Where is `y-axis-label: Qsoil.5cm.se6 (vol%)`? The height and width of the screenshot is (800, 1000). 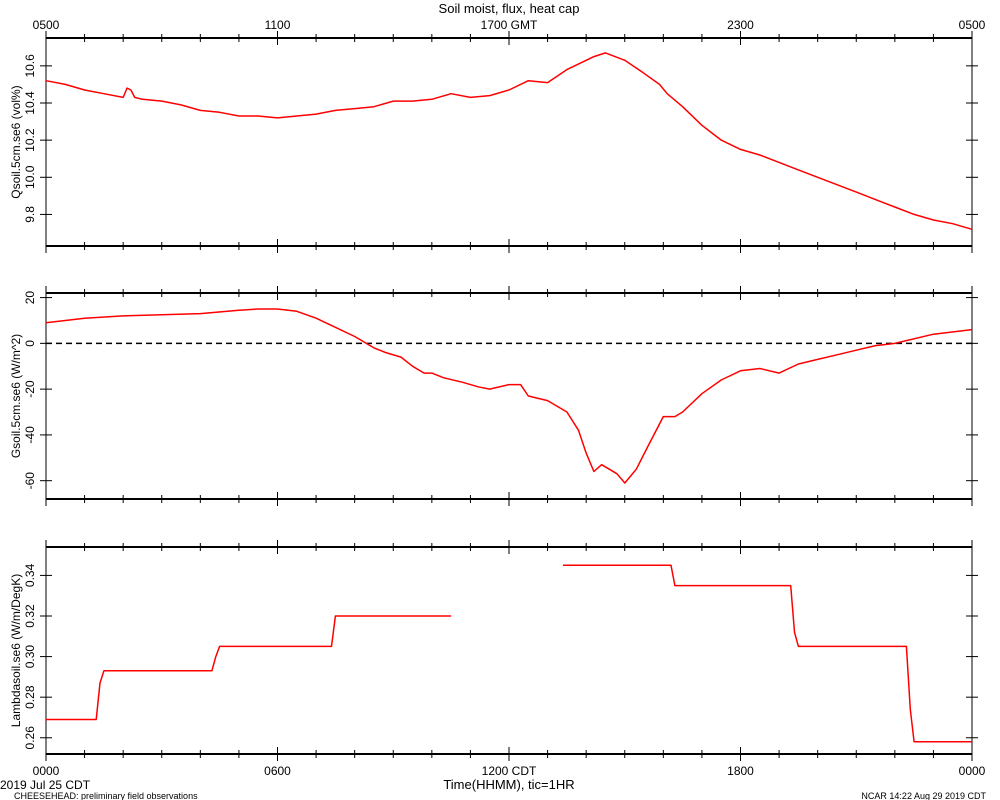
y-axis-label: Qsoil.5cm.se6 (vol%) is located at coordinates (16, 141).